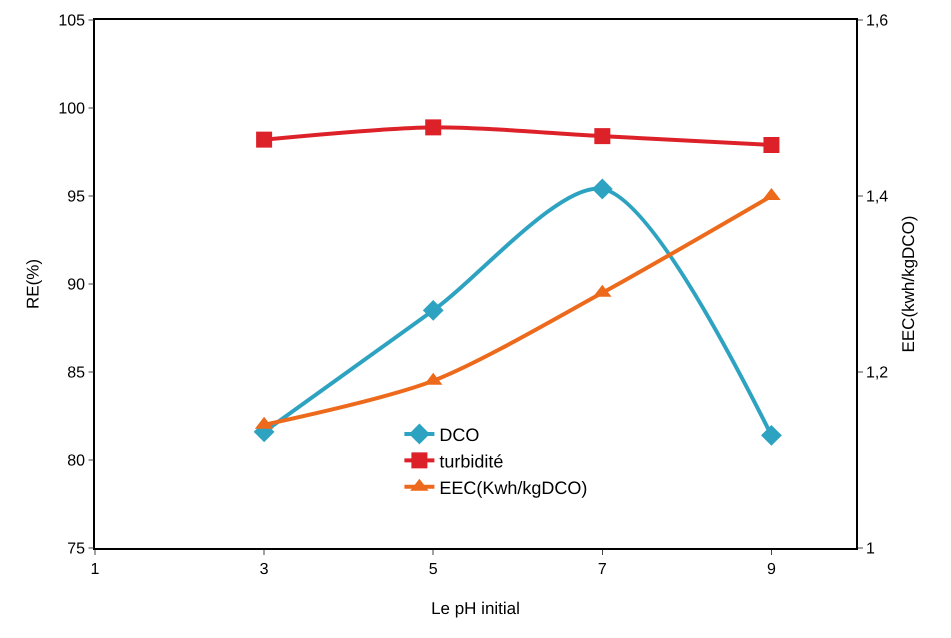 Image resolution: width=951 pixels, height=638 pixels. What do you see at coordinates (433, 569) in the screenshot?
I see `x-tick-label: 5` at bounding box center [433, 569].